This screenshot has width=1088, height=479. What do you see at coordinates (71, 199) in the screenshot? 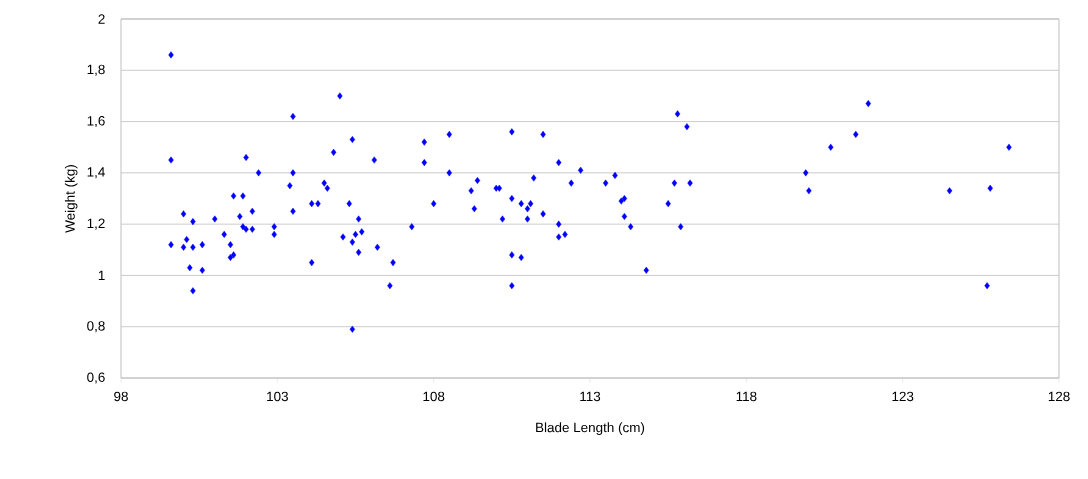
I see `y-axis-title: Weight (kg)` at bounding box center [71, 199].